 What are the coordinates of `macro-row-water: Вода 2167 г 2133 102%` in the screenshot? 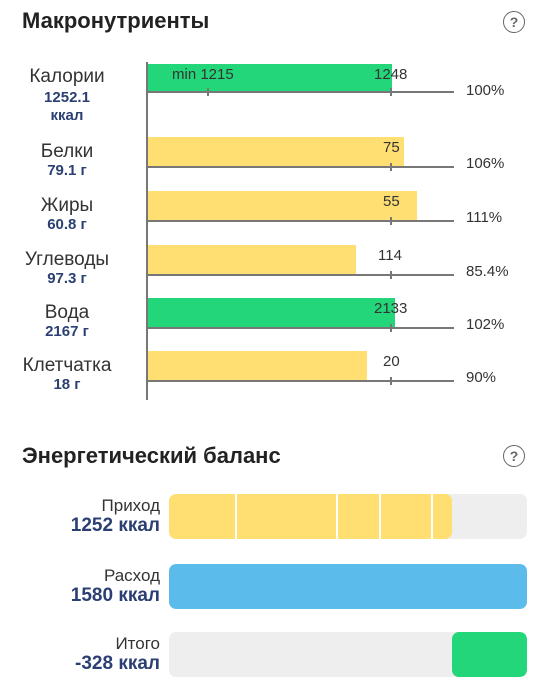 It's located at (275, 323).